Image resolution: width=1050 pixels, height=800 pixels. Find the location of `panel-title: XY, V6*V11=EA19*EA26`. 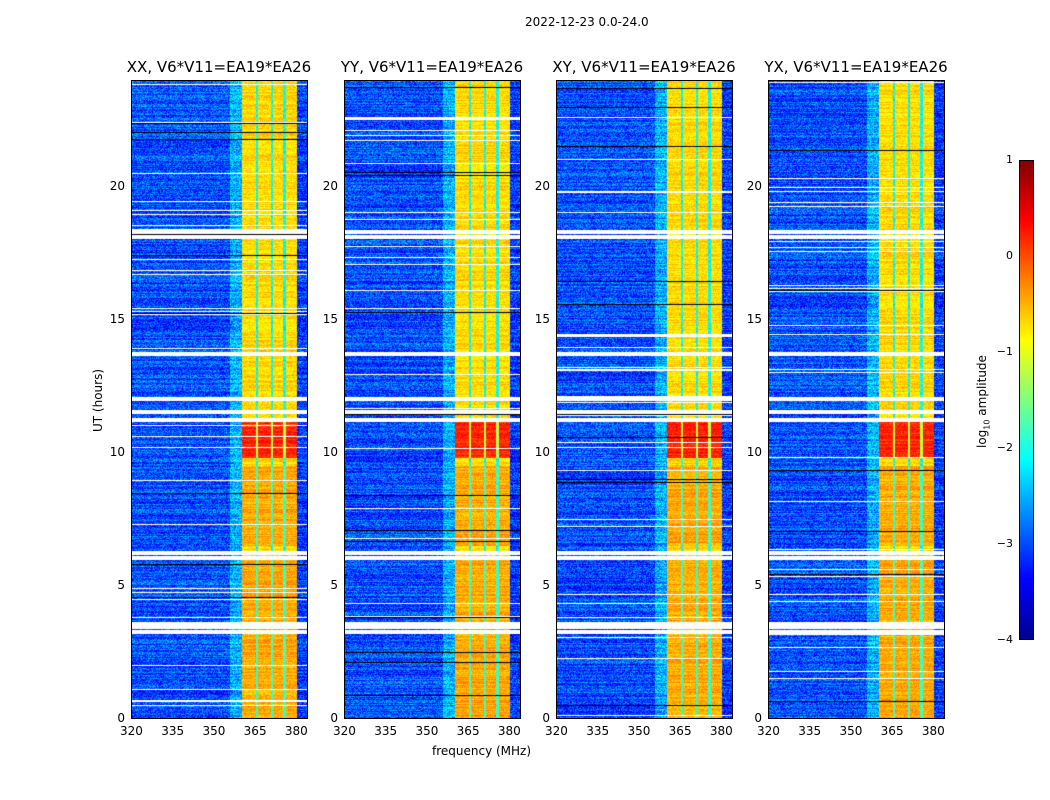

panel-title: XY, V6*V11=EA19*EA26 is located at coordinates (644, 67).